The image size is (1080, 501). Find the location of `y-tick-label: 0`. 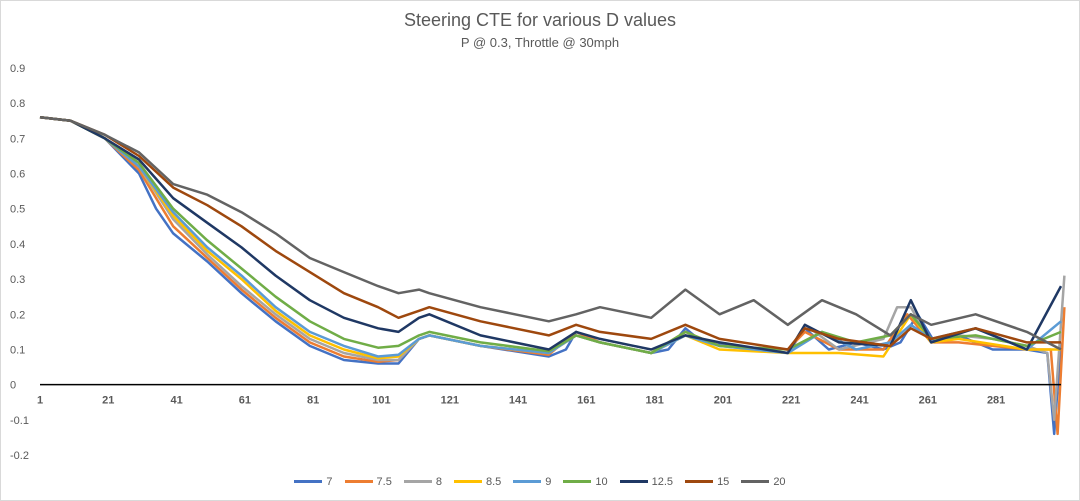

y-tick-label: 0 is located at coordinates (13, 386).